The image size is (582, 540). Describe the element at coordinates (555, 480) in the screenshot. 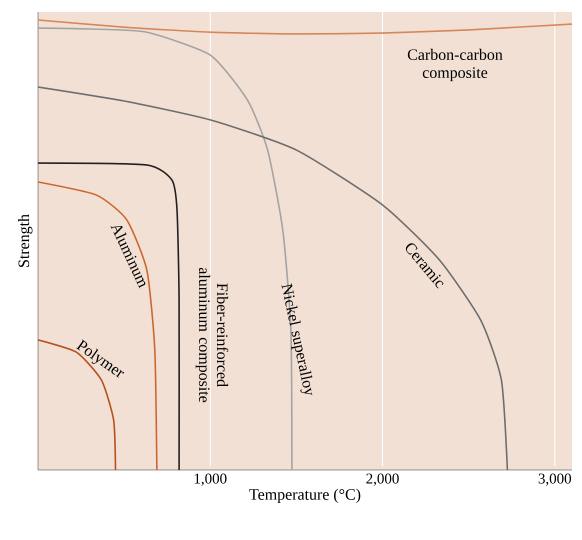

I see `x-tick-label: 3,000` at that location.